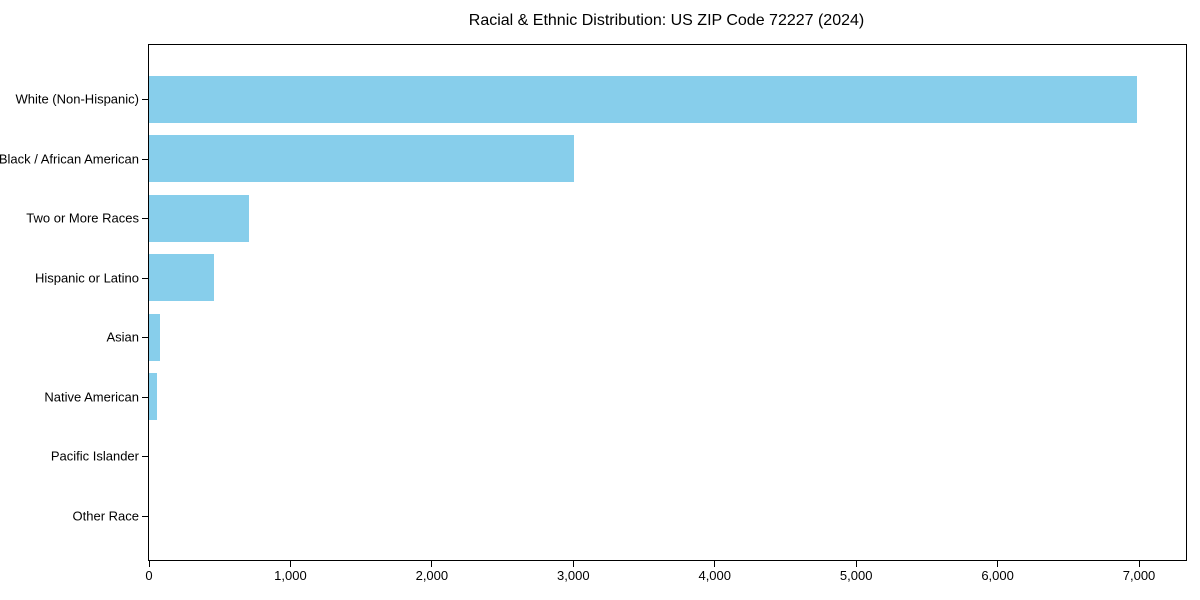 This screenshot has height=600, width=1200. Describe the element at coordinates (432, 575) in the screenshot. I see `x-axis-tick-label: 2,000` at that location.